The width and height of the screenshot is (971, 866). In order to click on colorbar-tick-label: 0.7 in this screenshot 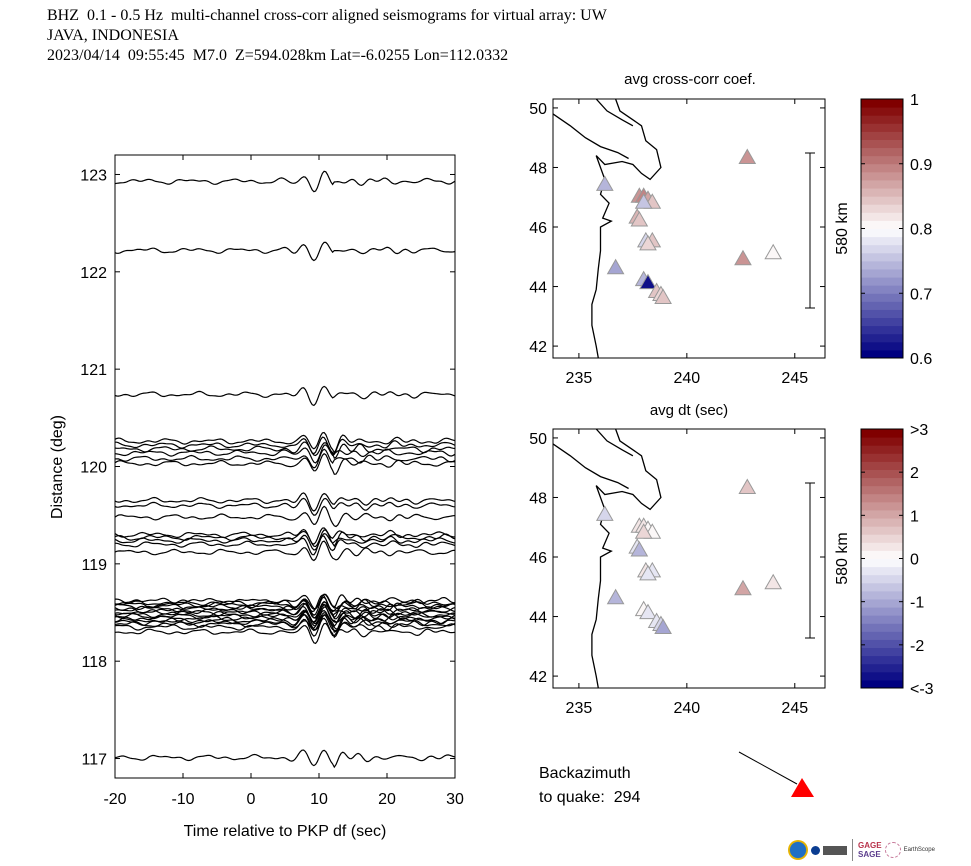, I will do `click(921, 294)`.